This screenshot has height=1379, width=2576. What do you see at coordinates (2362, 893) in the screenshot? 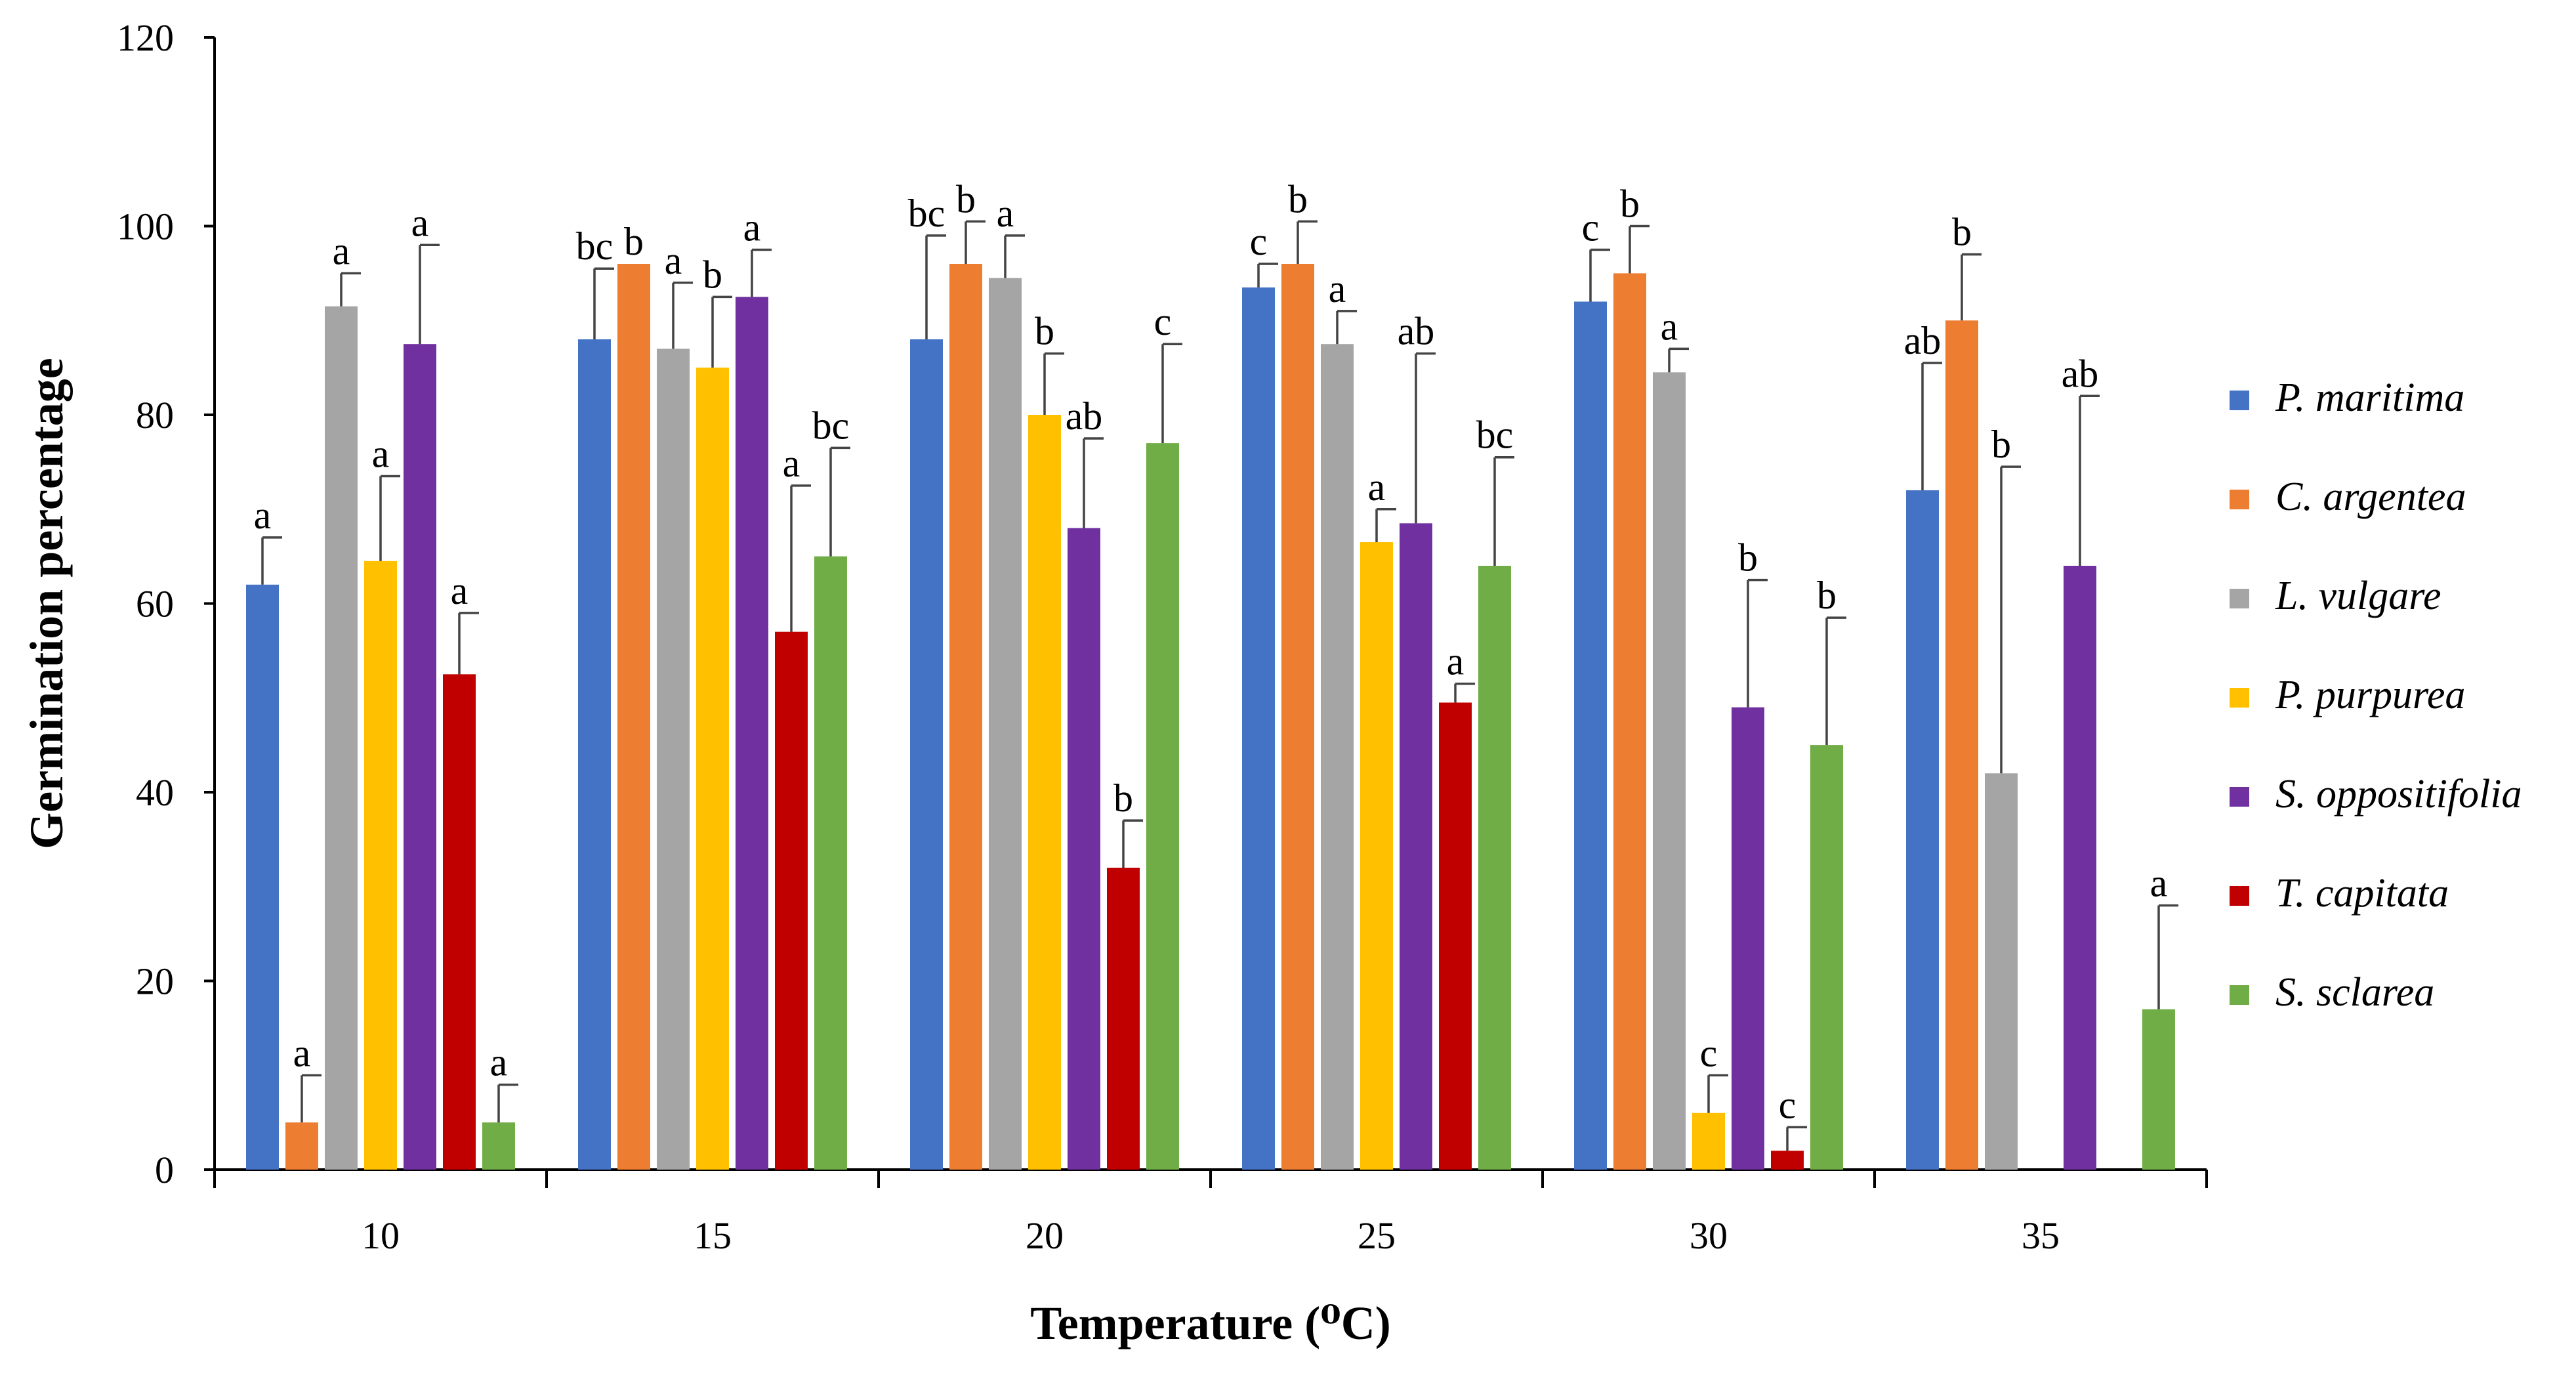
I see `legend-label: T. capitata` at bounding box center [2362, 893].